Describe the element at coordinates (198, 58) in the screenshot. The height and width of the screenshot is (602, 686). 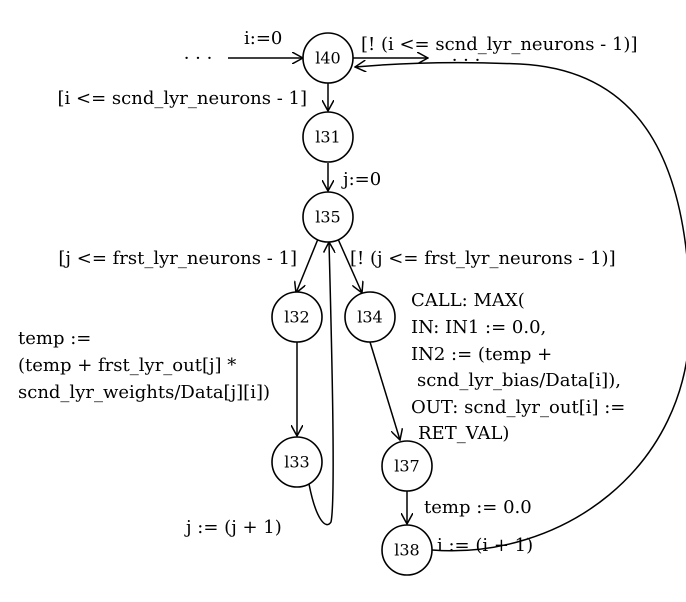
I see `ellipsis-in: · · ·` at that location.